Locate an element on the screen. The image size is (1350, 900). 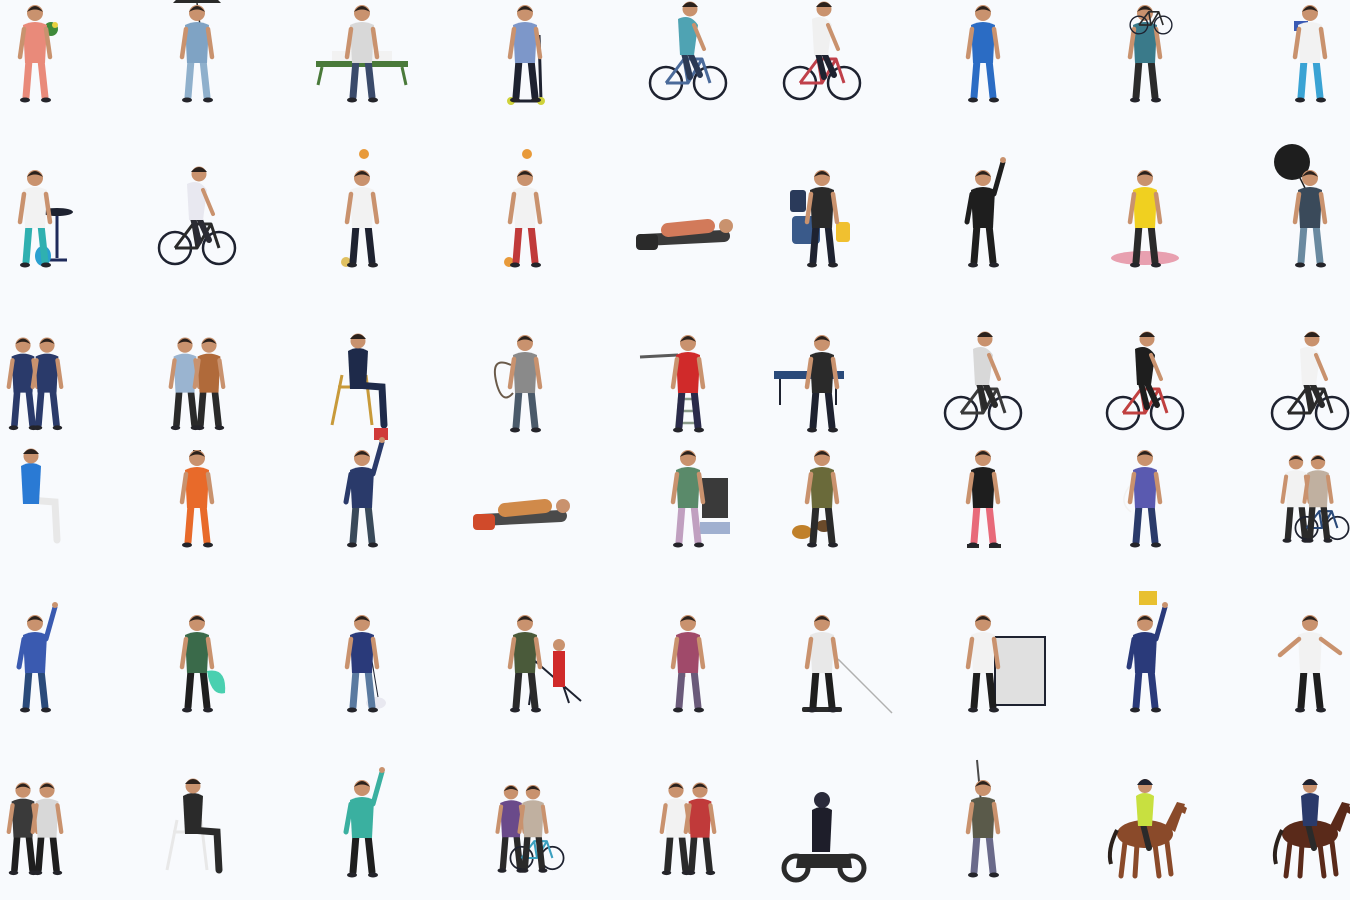
woman-with-umbrella-figure is located at coordinates (197, 51).